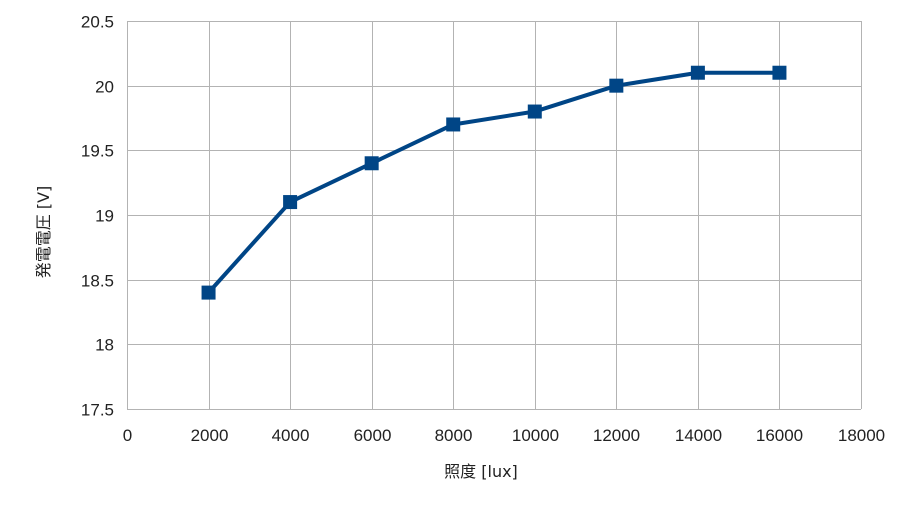 The width and height of the screenshot is (907, 510). What do you see at coordinates (861, 435) in the screenshot?
I see `x-tick-label: 18000` at bounding box center [861, 435].